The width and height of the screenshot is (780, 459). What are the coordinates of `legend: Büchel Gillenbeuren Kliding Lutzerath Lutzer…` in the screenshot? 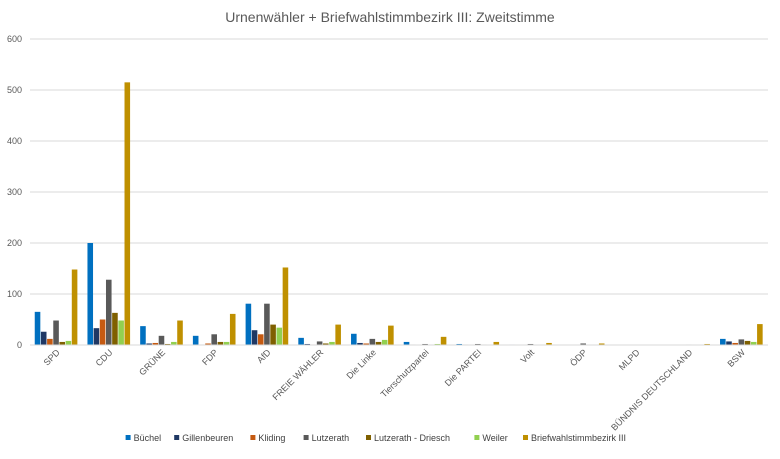 It's located at (375, 438).